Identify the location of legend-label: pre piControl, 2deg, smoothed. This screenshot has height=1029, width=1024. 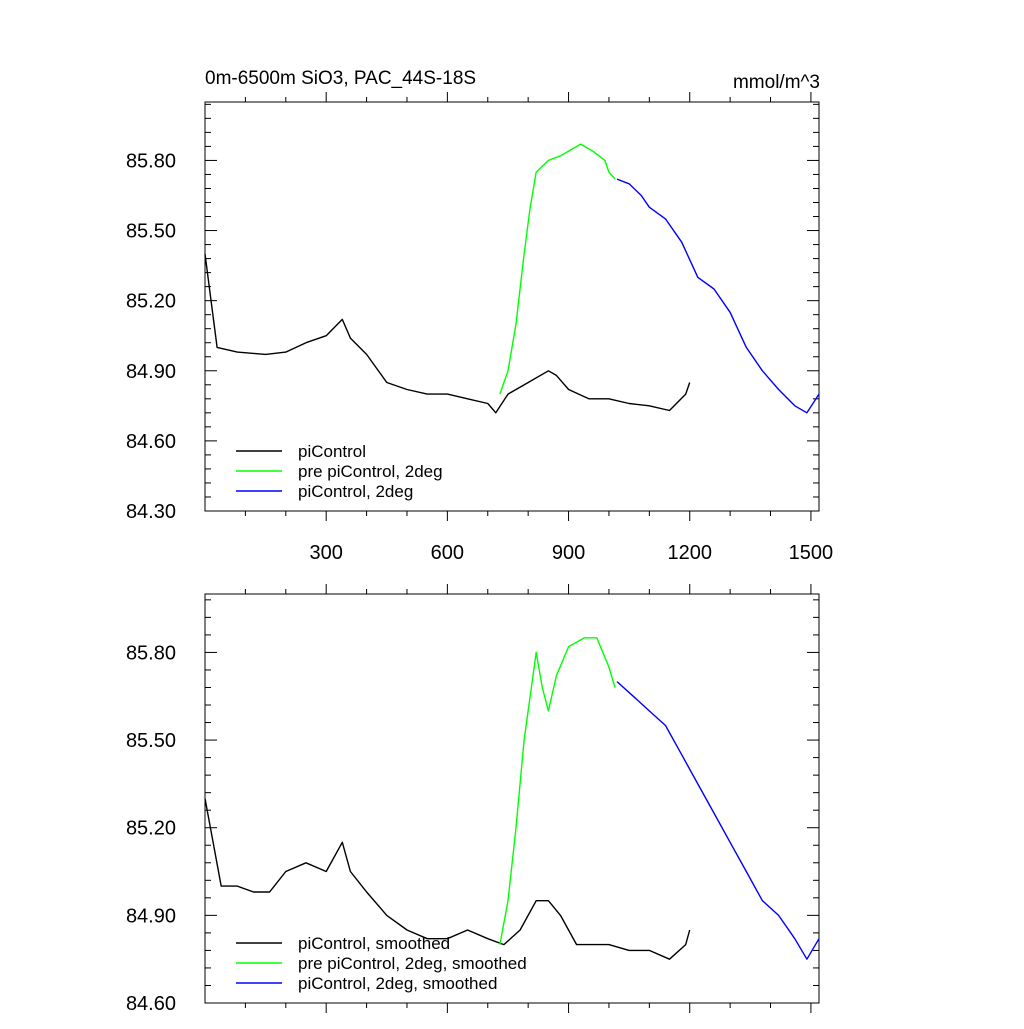
(412, 963).